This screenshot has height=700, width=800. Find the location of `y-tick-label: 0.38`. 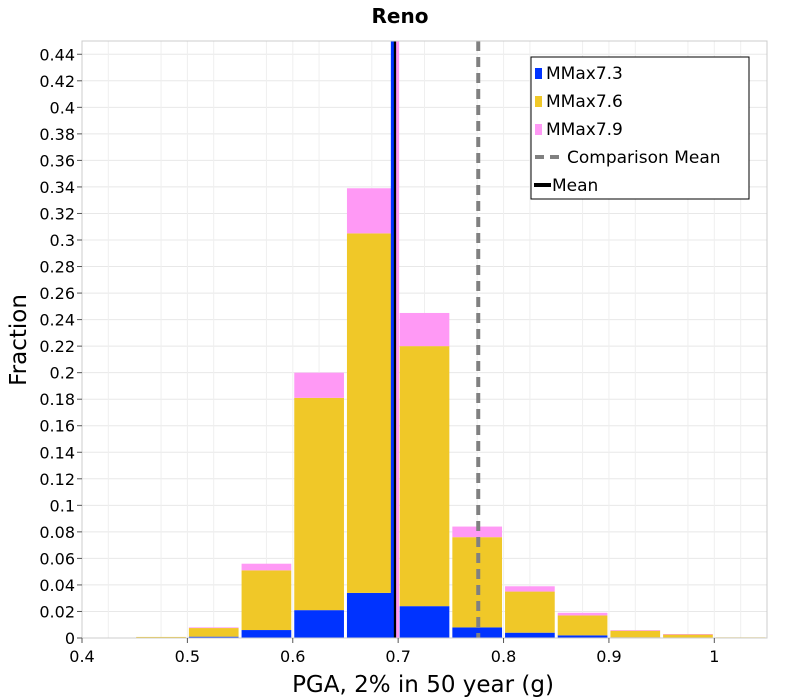

y-tick-label: 0.38 is located at coordinates (57, 134).